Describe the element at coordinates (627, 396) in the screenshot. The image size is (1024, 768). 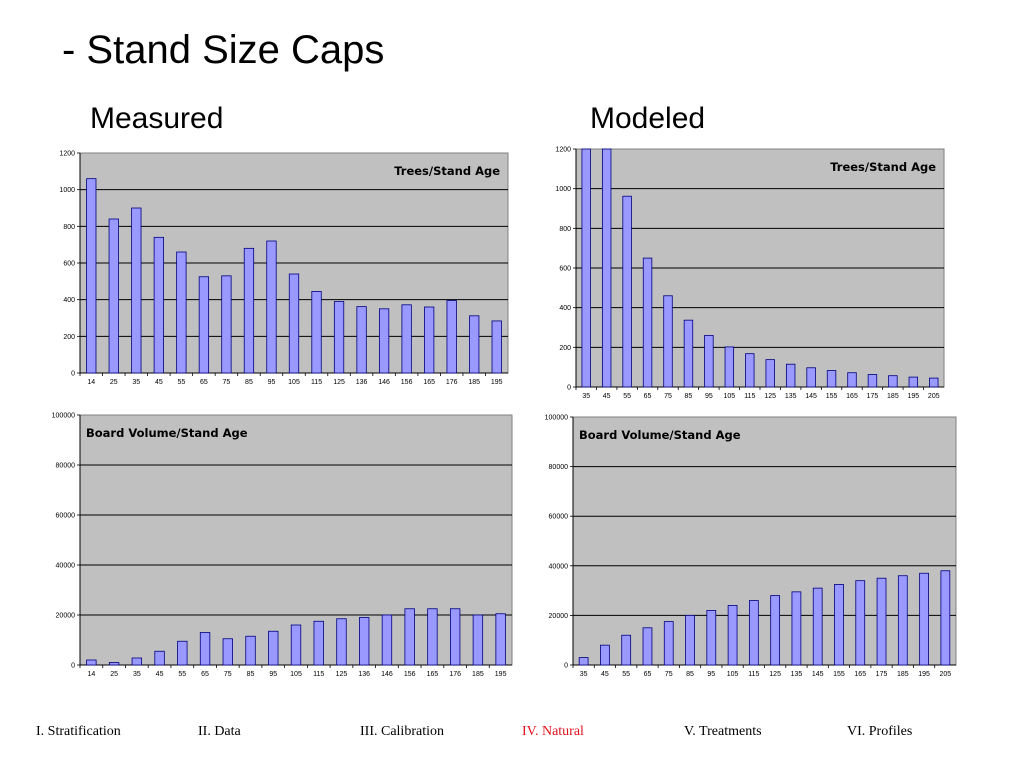
I see `x-tick-label: 55` at that location.